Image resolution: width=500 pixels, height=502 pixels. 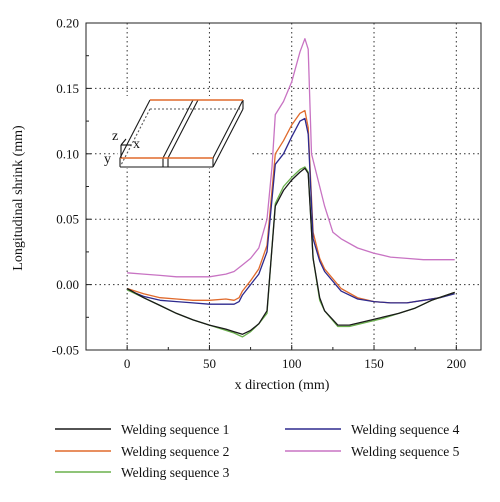 What do you see at coordinates (405, 451) in the screenshot?
I see `legend-label: Welding sequence 5` at bounding box center [405, 451].